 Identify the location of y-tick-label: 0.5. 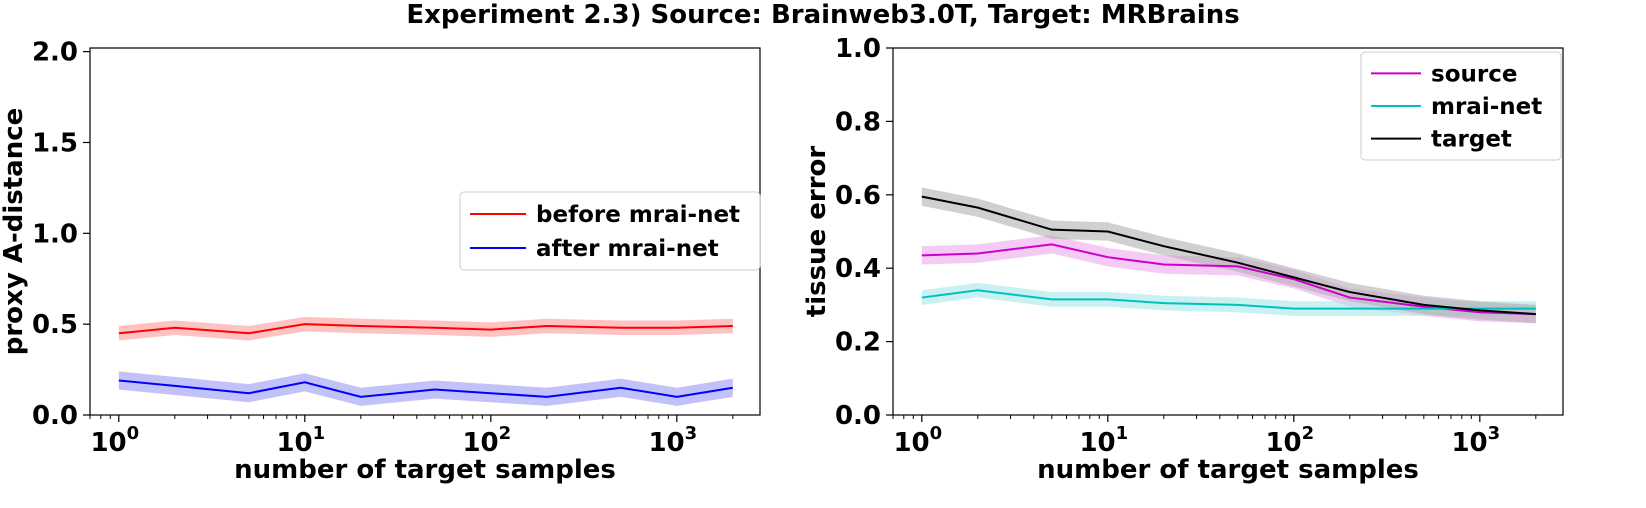
(55, 325).